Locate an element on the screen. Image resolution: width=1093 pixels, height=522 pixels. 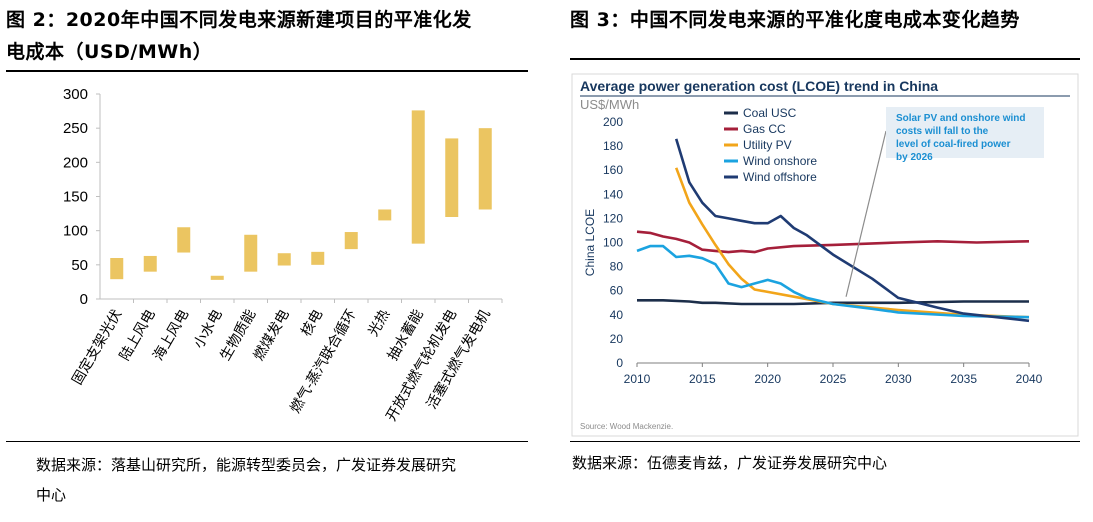
right-source: 数据来源：伍德麦肯兹，广发证券发展研究中心 is located at coordinates (730, 463).